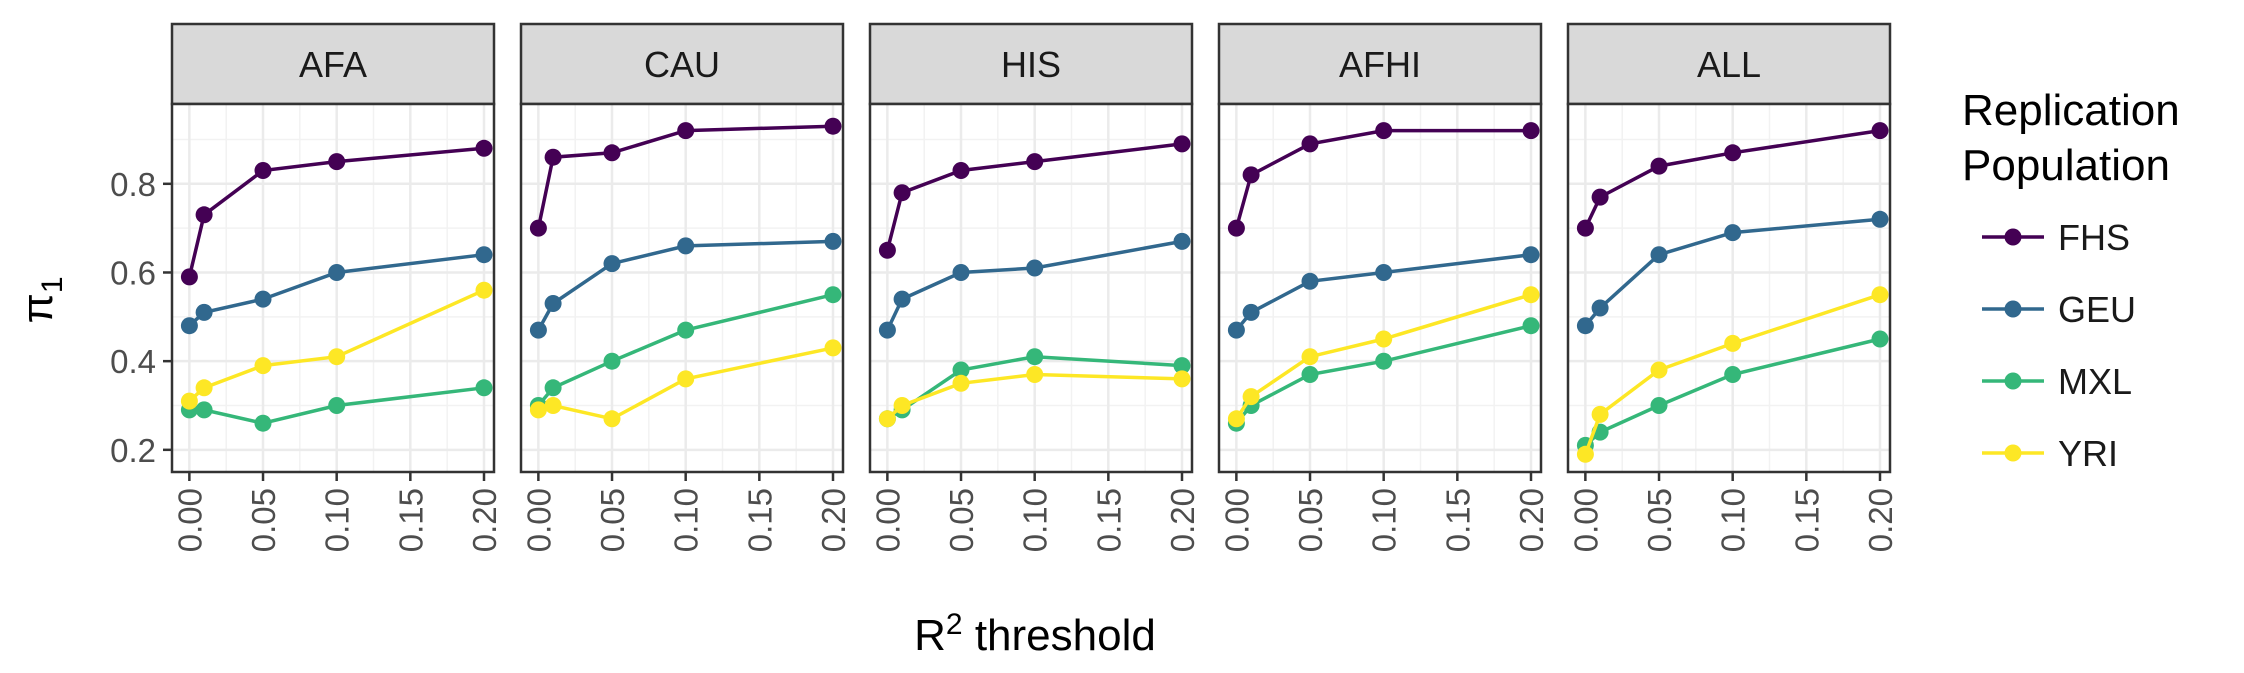  Describe the element at coordinates (2059, 309) in the screenshot. I see `legend-item-geu: GEU` at that location.